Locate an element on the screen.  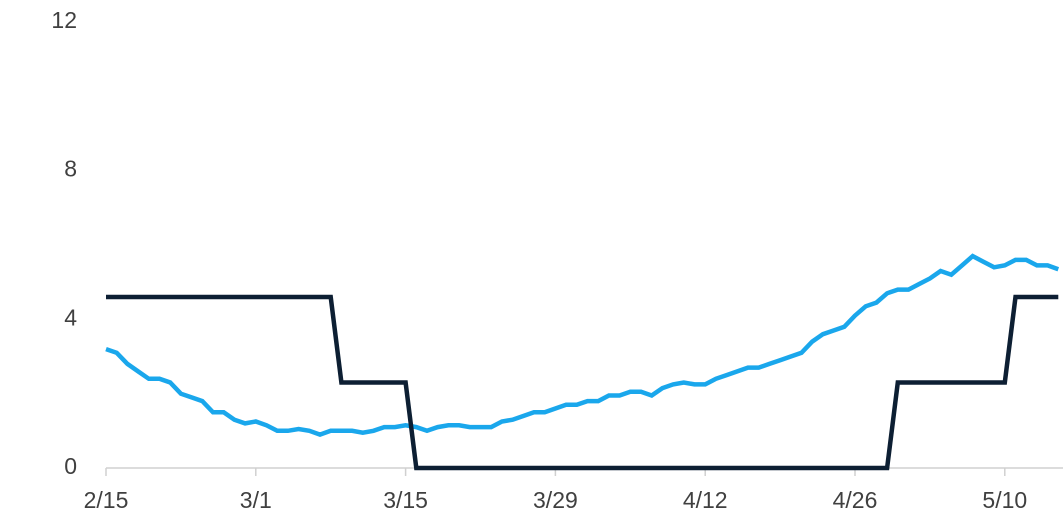
y-tick-label: 12 is located at coordinates (64, 20).